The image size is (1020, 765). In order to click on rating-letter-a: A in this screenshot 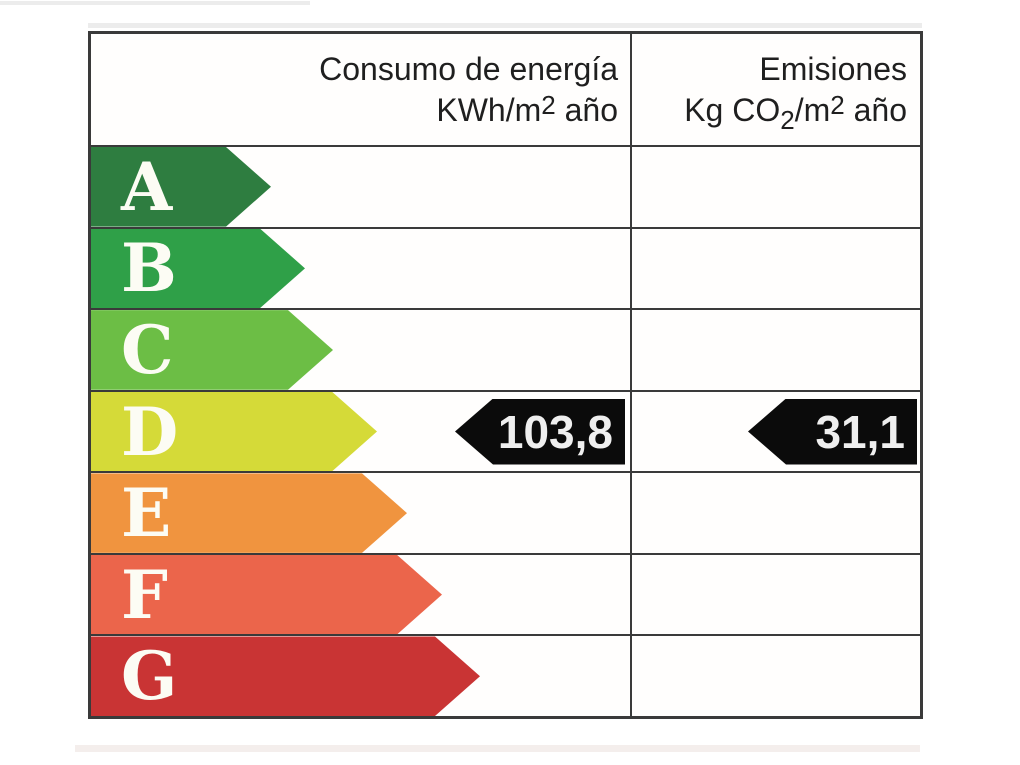, I will do `click(147, 186)`.